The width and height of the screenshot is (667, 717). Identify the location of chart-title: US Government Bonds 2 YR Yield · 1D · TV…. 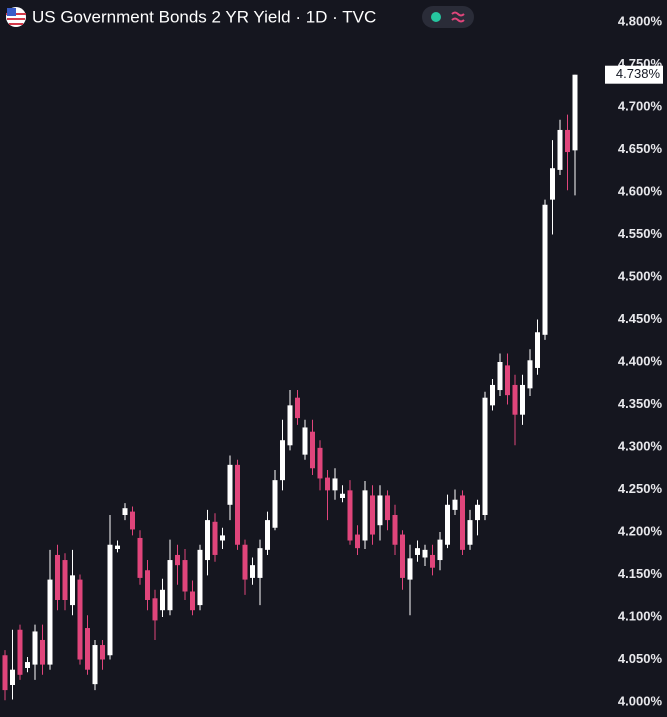
(204, 16).